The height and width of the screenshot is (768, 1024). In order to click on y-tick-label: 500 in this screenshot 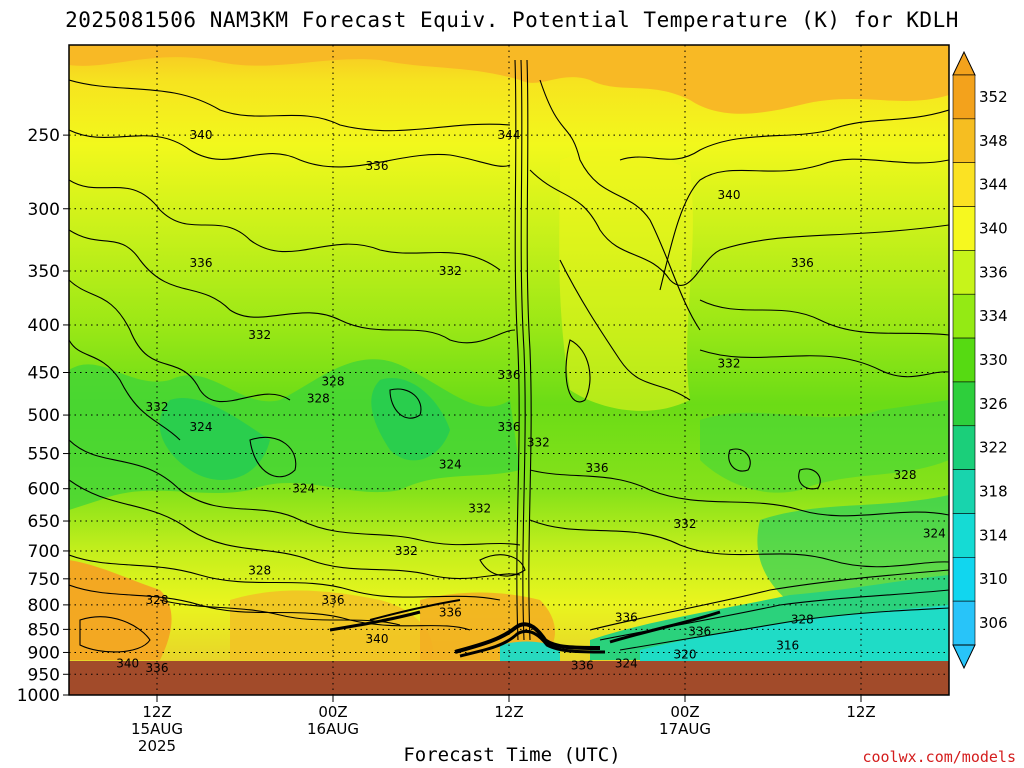, I will do `click(44, 416)`.